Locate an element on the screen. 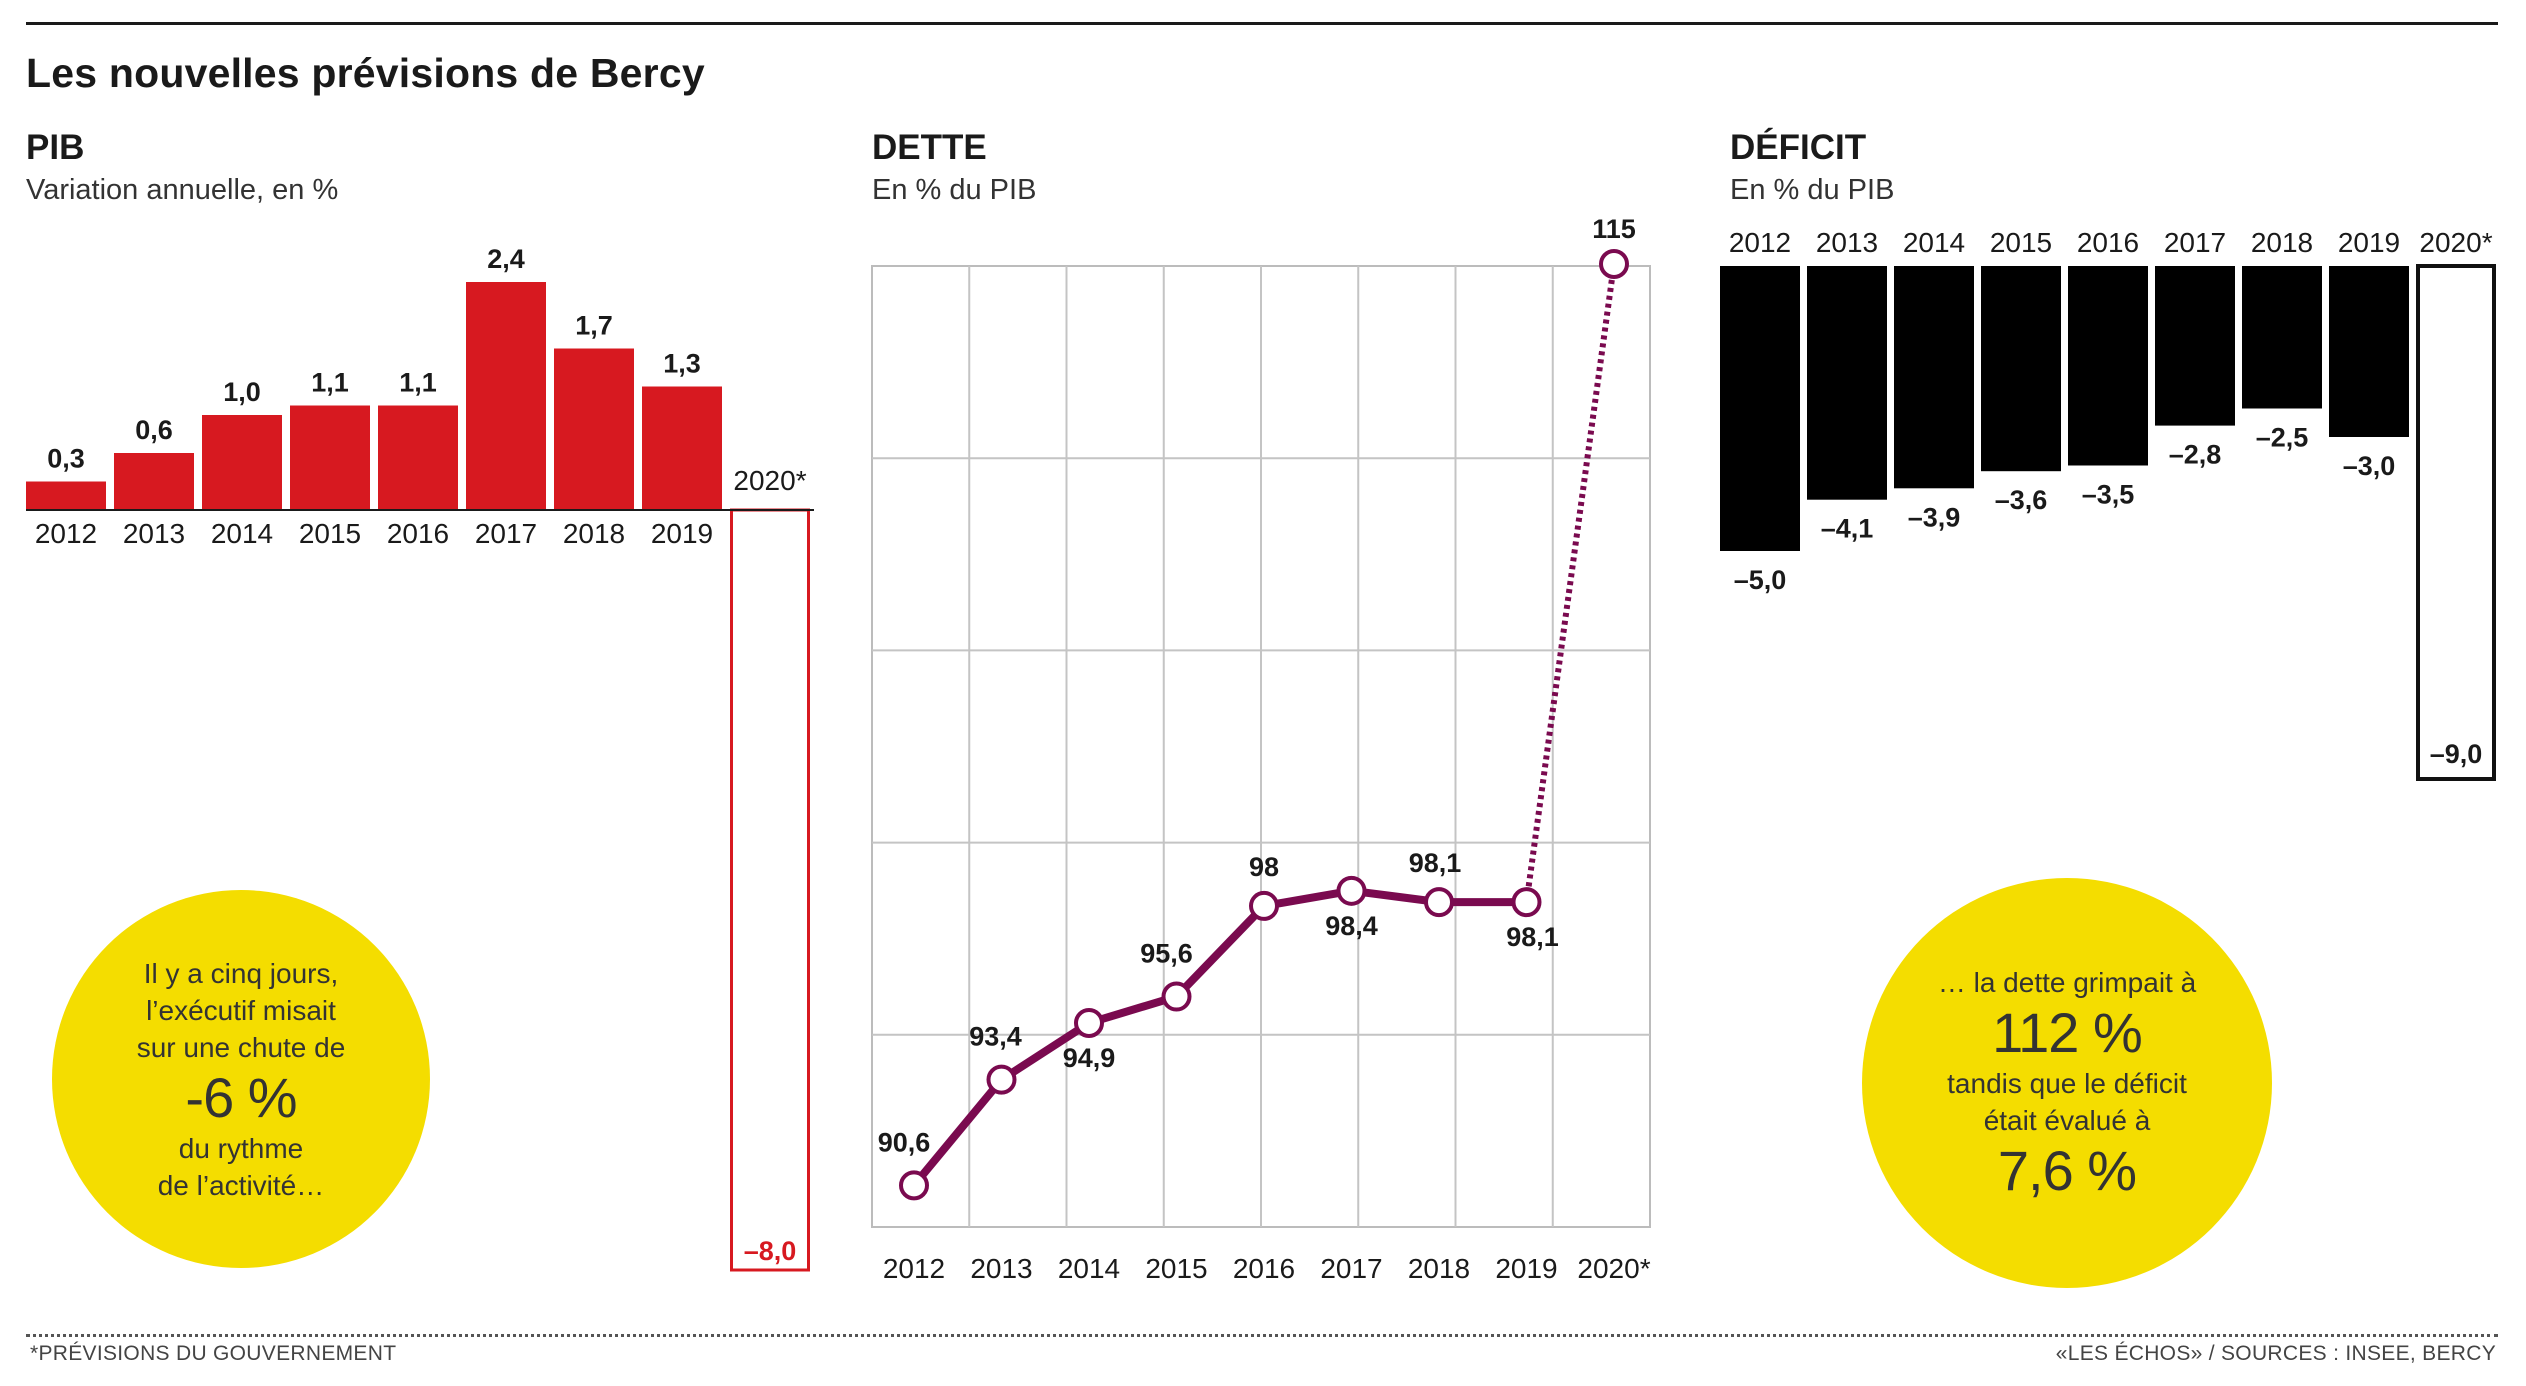 The image size is (2526, 1386). dette-x-tick-2015: 2015 is located at coordinates (1176, 1268).